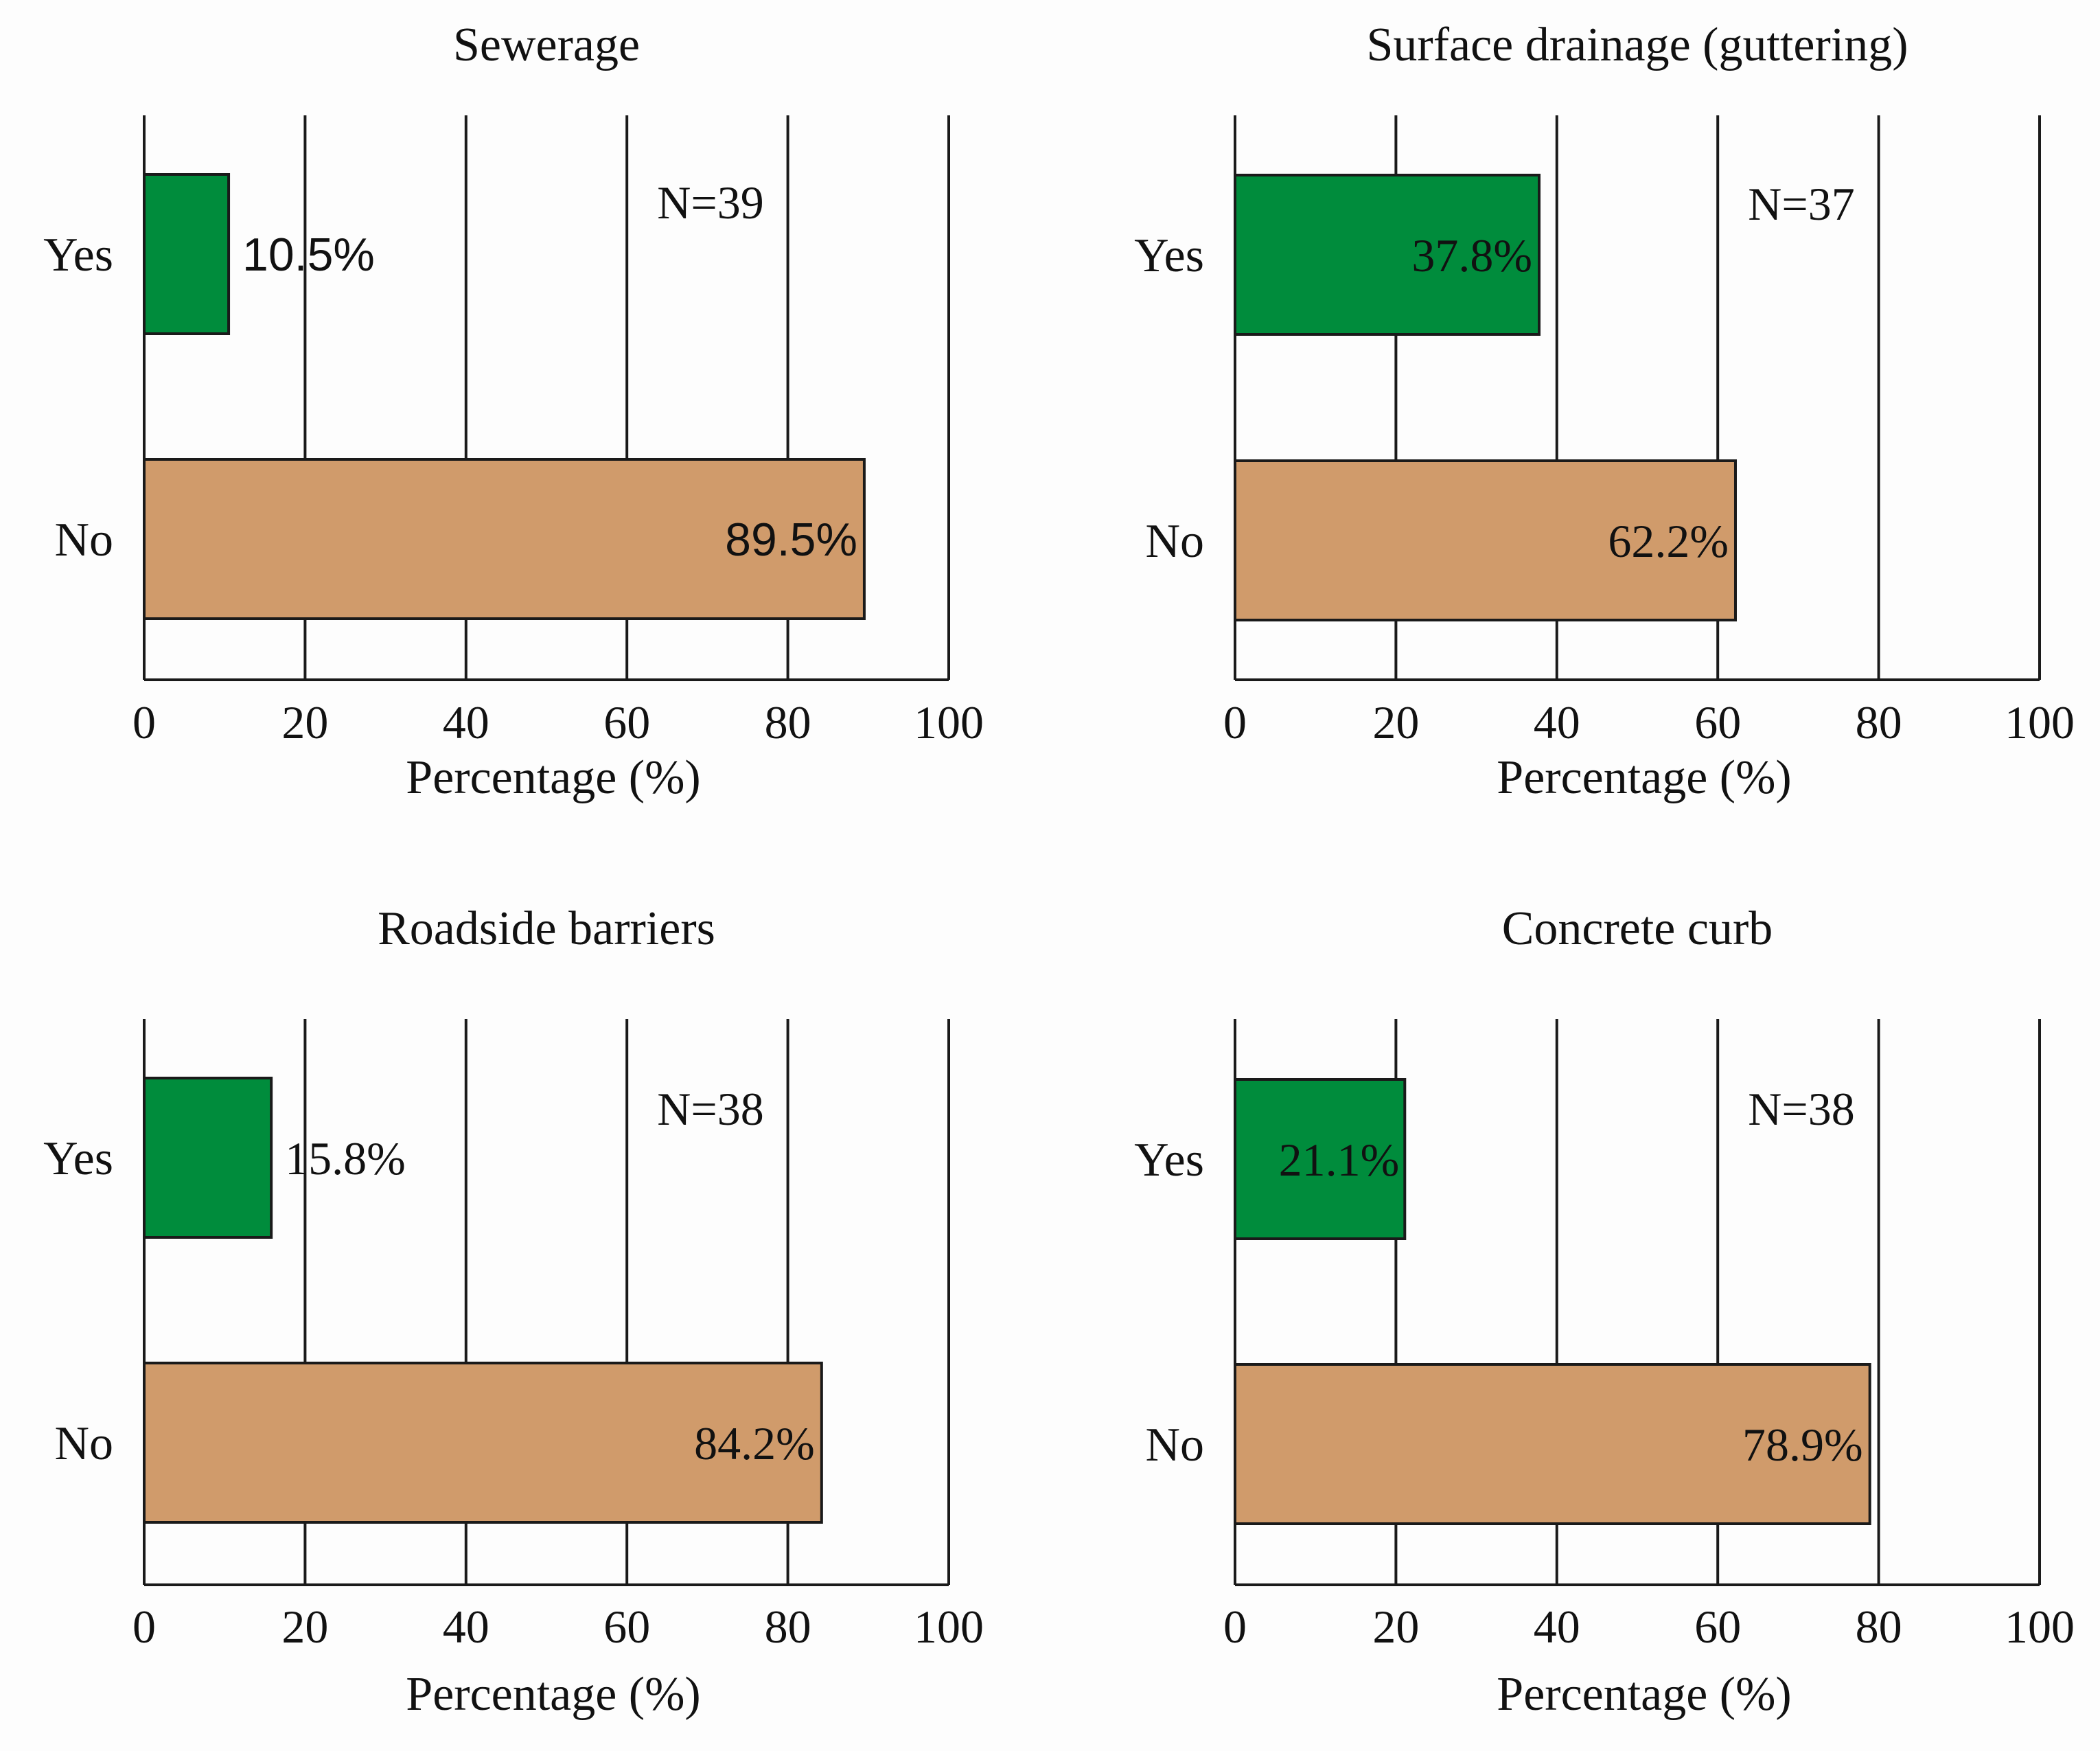  I want to click on chart-title: Sewerage, so click(546, 45).